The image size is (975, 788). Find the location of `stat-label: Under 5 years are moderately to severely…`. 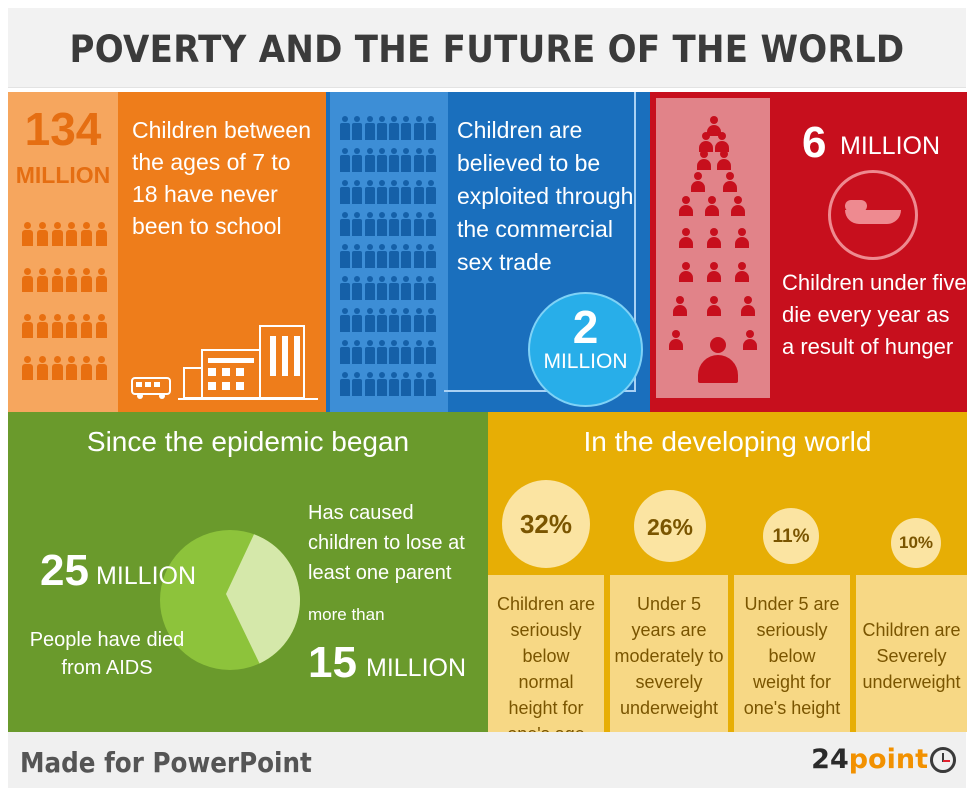

stat-label: Under 5 years are moderately to severely… is located at coordinates (669, 656).